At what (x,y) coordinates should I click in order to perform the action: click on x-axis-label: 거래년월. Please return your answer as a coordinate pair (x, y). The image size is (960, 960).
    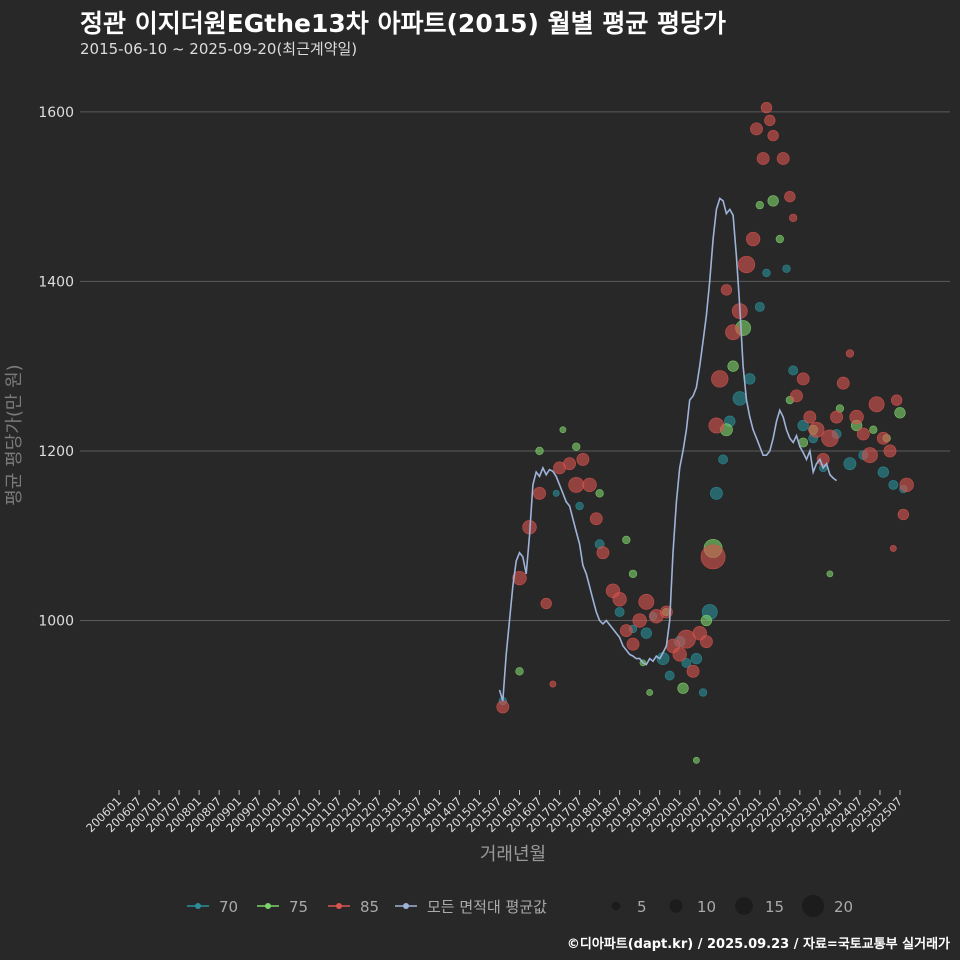
    Looking at the image, I should click on (513, 854).